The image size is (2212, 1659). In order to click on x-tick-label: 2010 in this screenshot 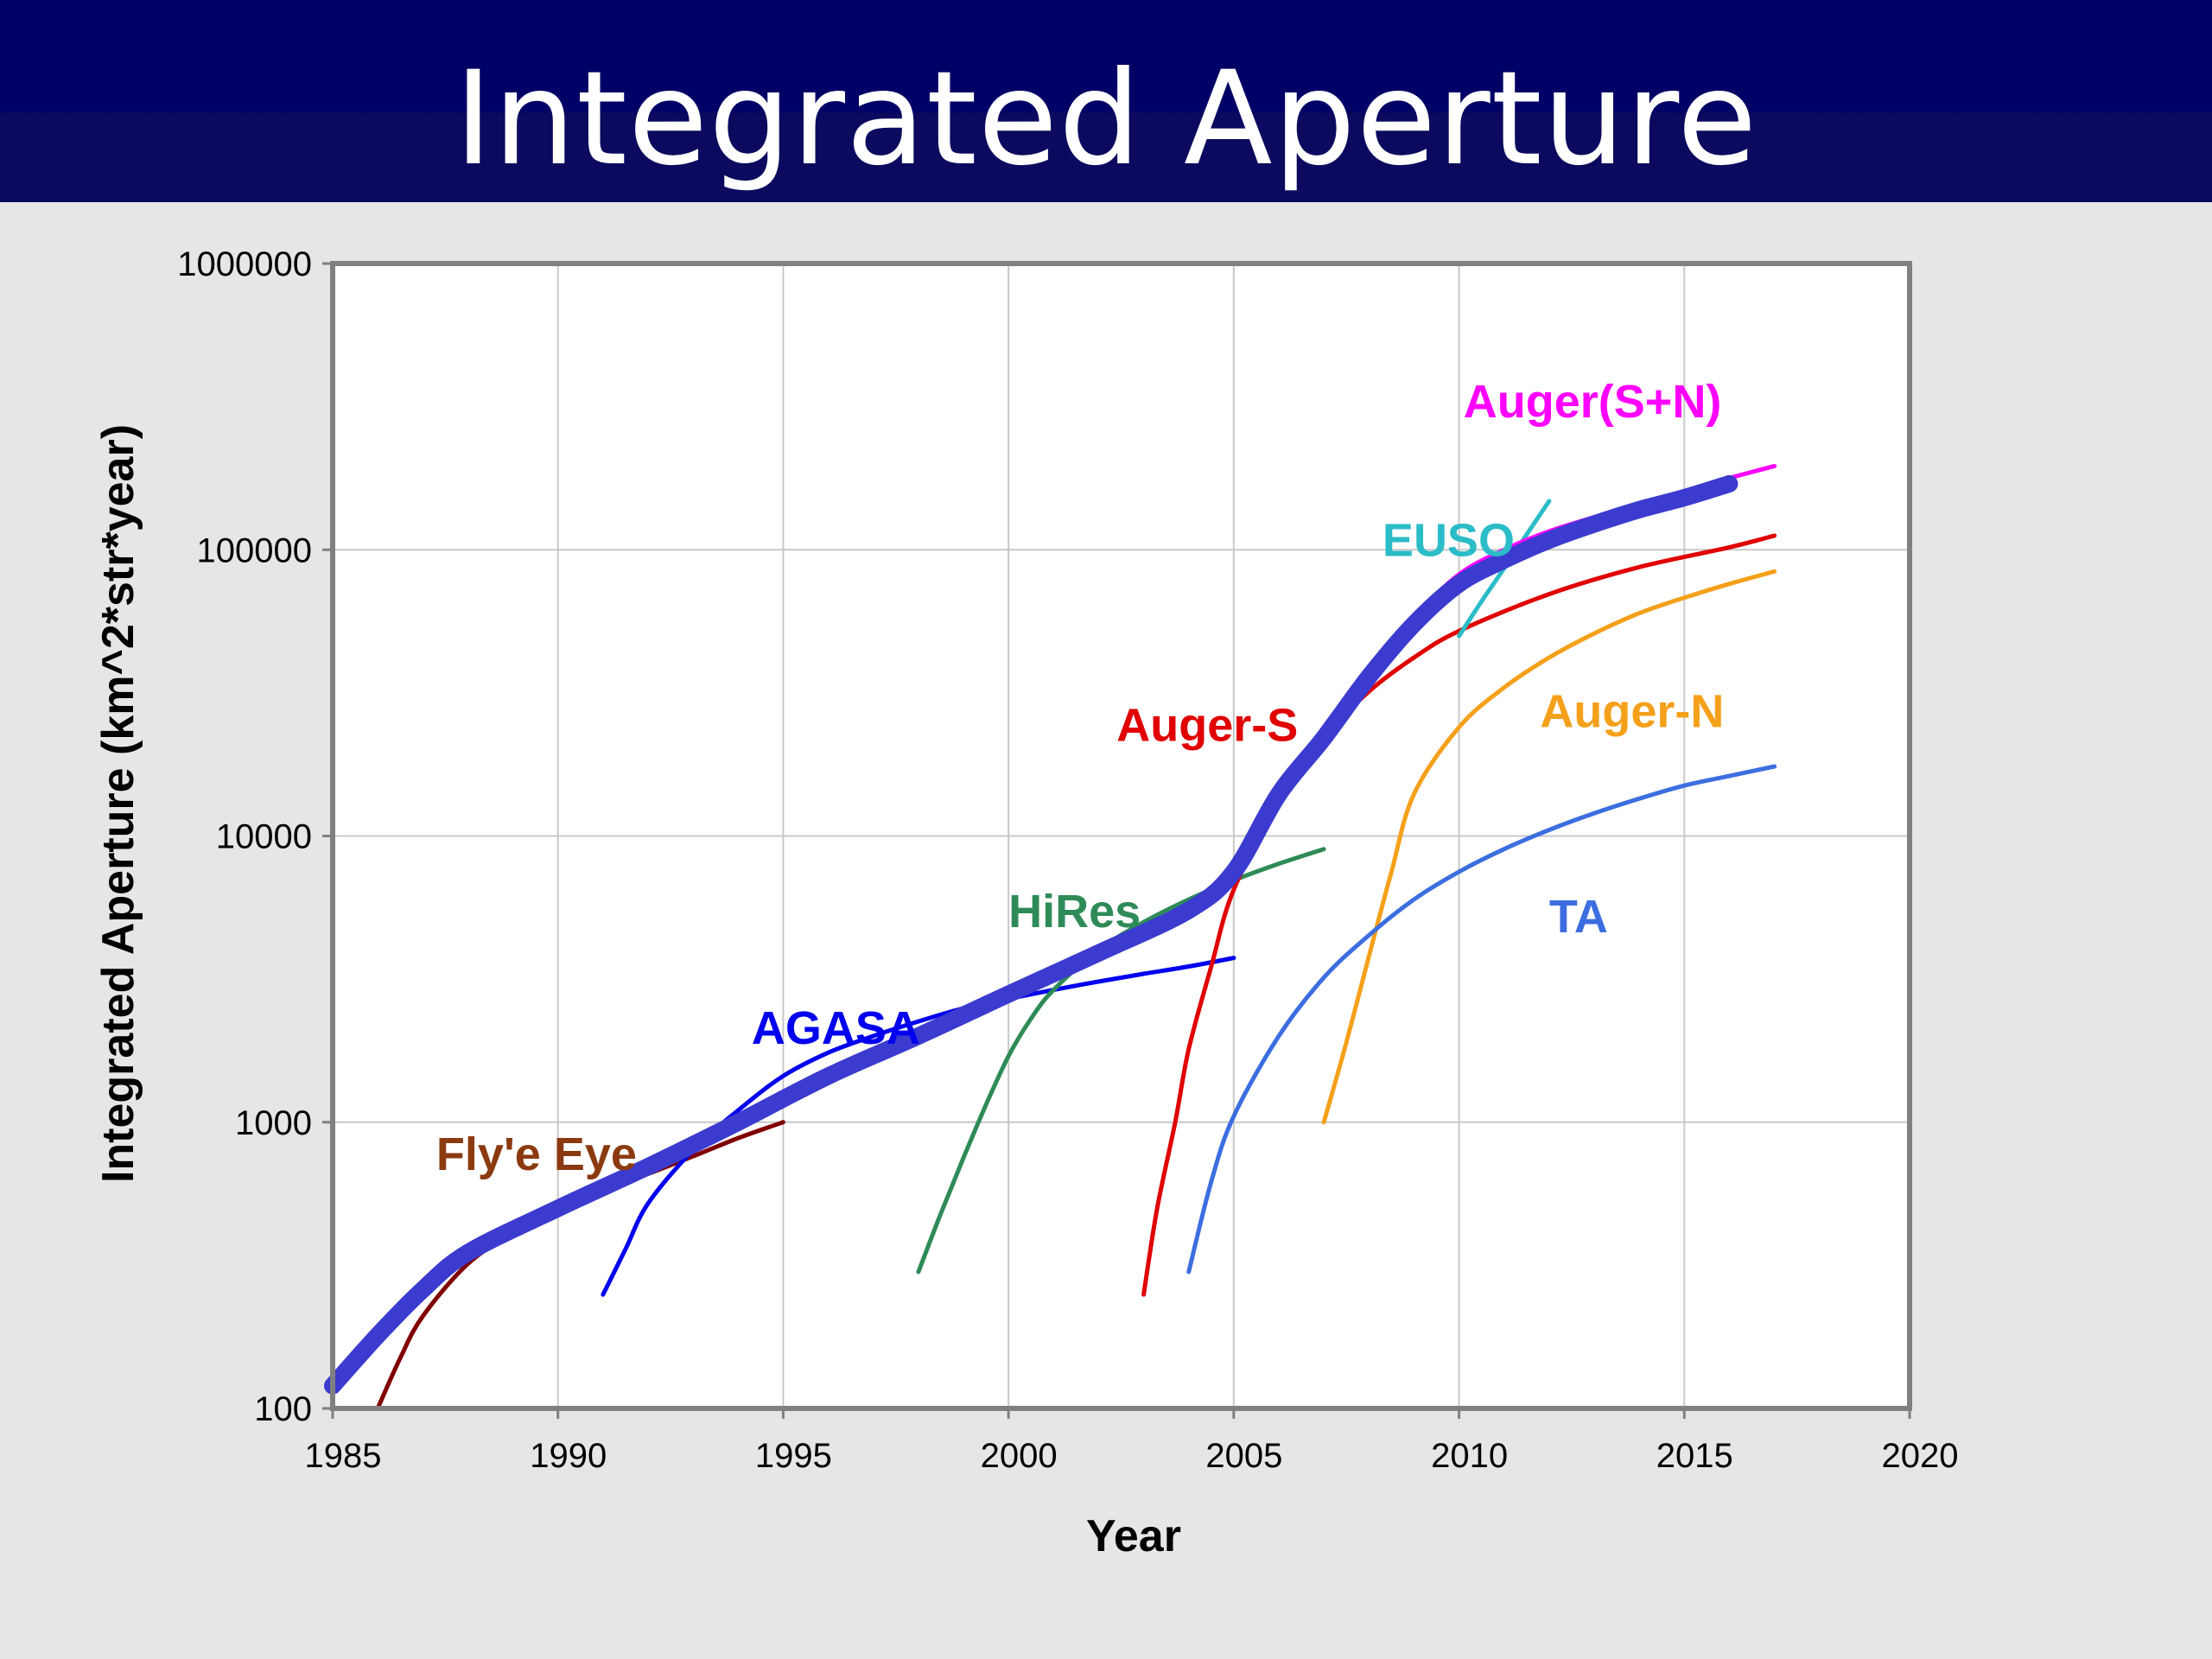, I will do `click(1469, 1456)`.